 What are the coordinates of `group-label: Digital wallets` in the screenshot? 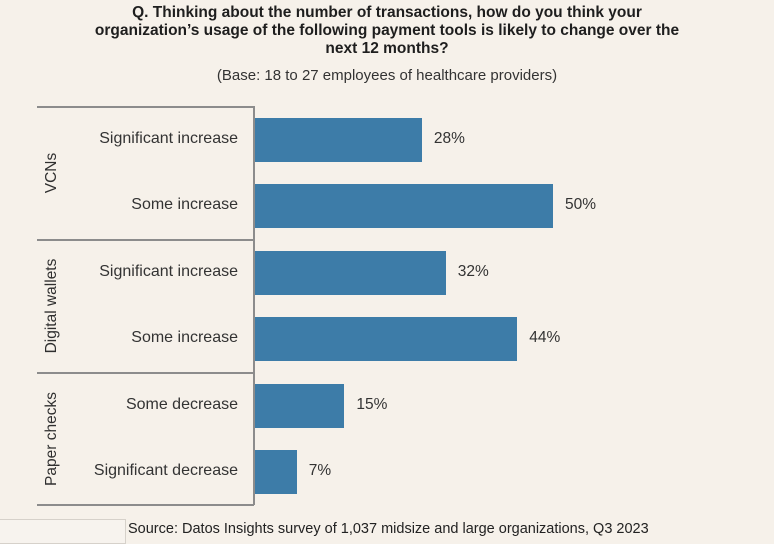 It's located at (51, 305).